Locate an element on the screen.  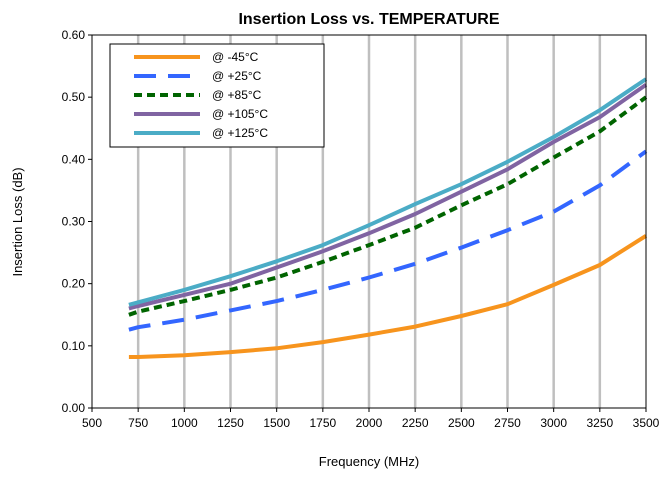
x-tick-label: 2250 is located at coordinates (415, 423).